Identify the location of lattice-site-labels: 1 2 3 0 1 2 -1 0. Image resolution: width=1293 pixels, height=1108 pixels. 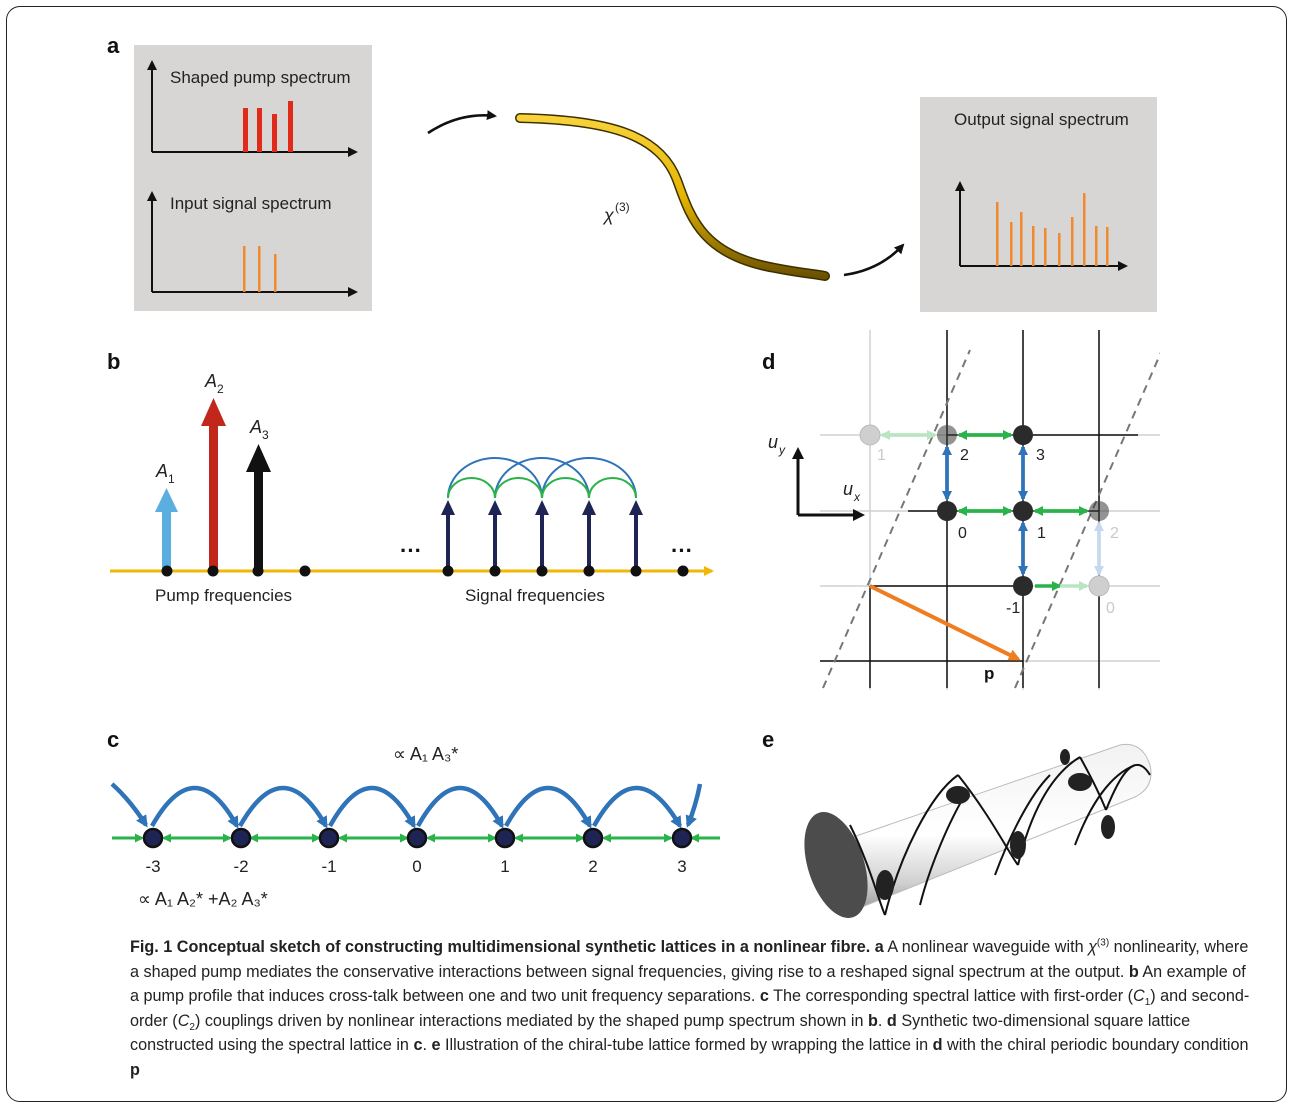
(998, 532).